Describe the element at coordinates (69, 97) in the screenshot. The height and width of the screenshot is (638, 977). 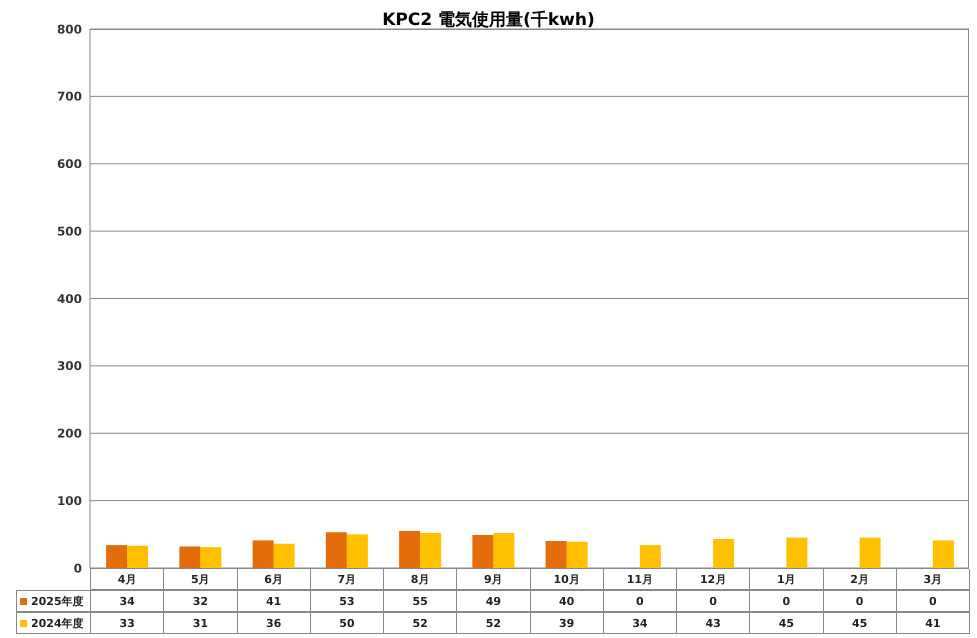
I see `y-tick-label: 700` at that location.